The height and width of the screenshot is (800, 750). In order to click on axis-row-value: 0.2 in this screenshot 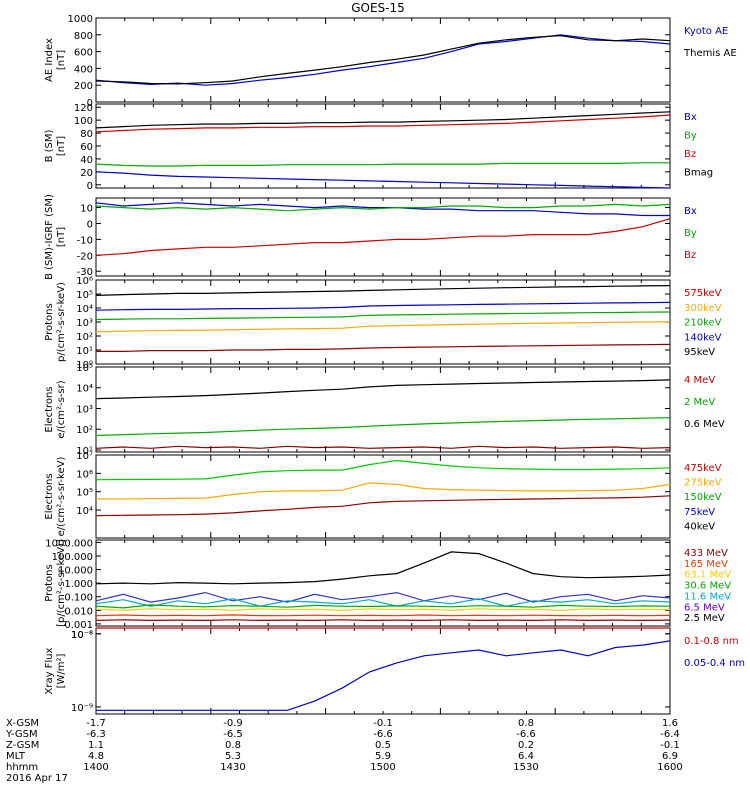, I will do `click(526, 745)`.